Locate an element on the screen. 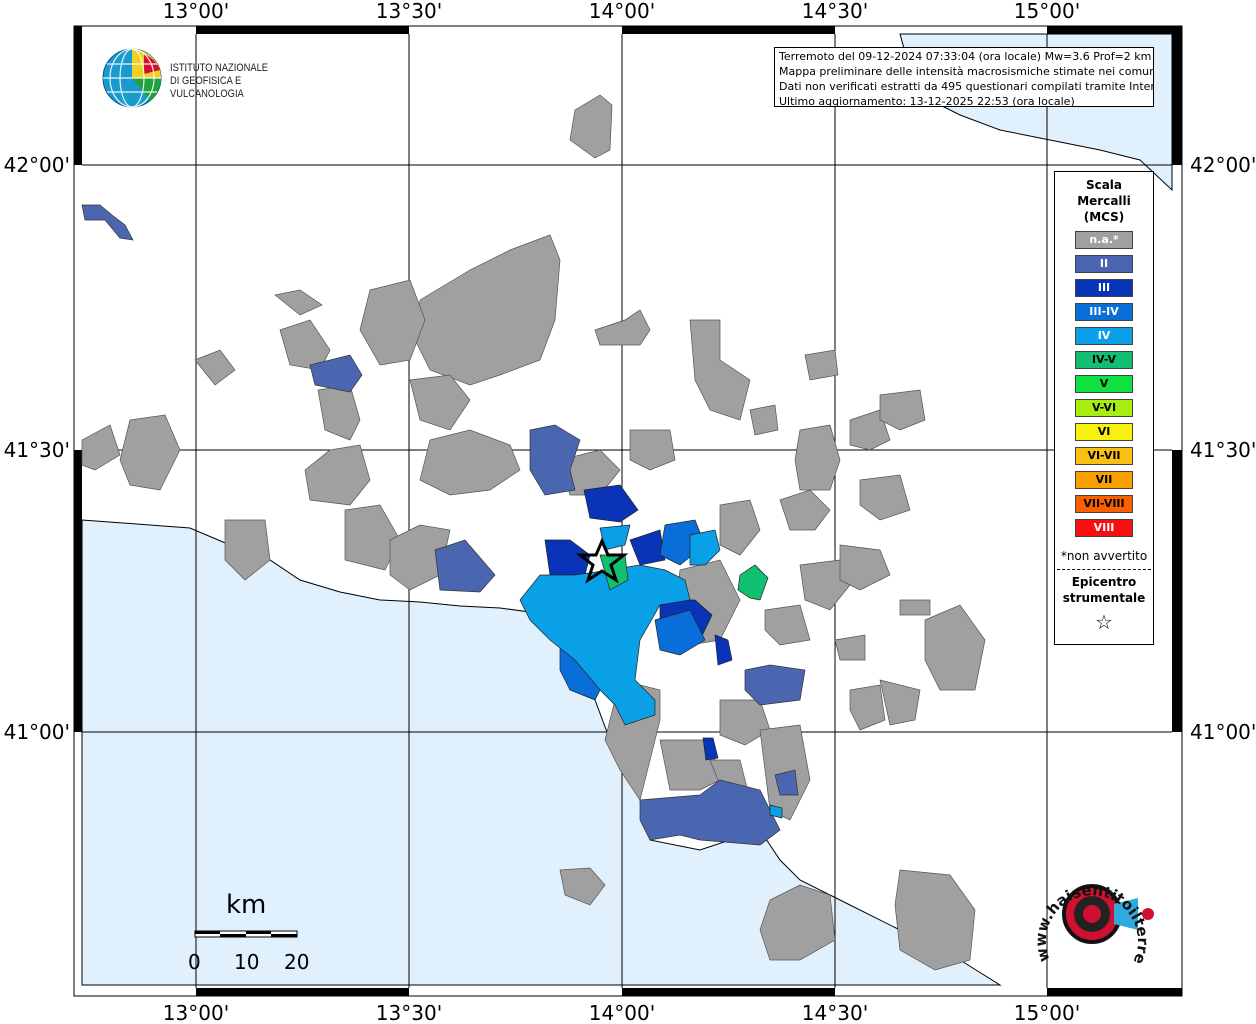 The width and height of the screenshot is (1256, 1024). legend-epi-1: Epicentro is located at coordinates (1104, 582).